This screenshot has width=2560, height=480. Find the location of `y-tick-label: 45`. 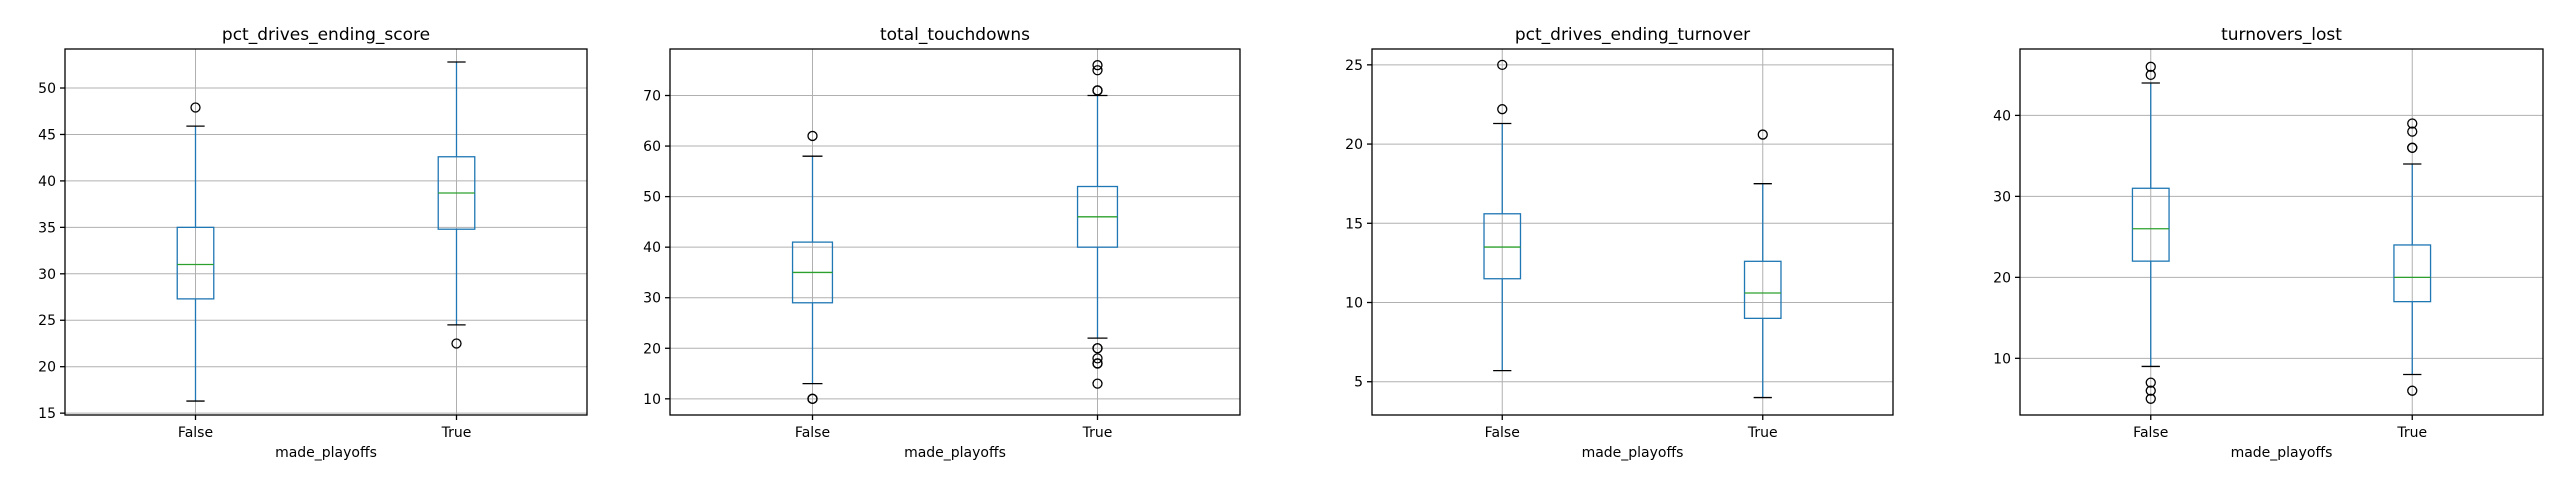

y-tick-label: 45 is located at coordinates (47, 135).